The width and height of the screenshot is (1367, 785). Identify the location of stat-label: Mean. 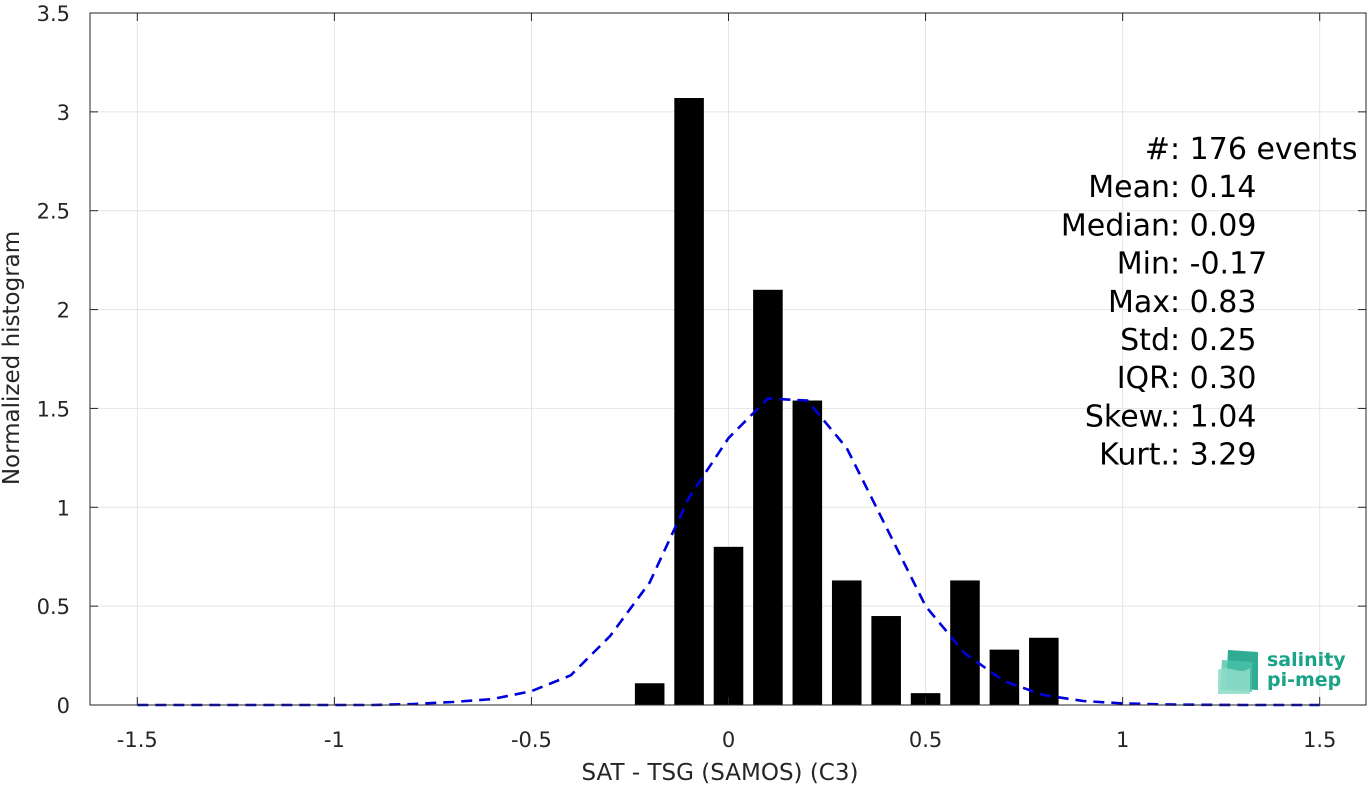
(1129, 187).